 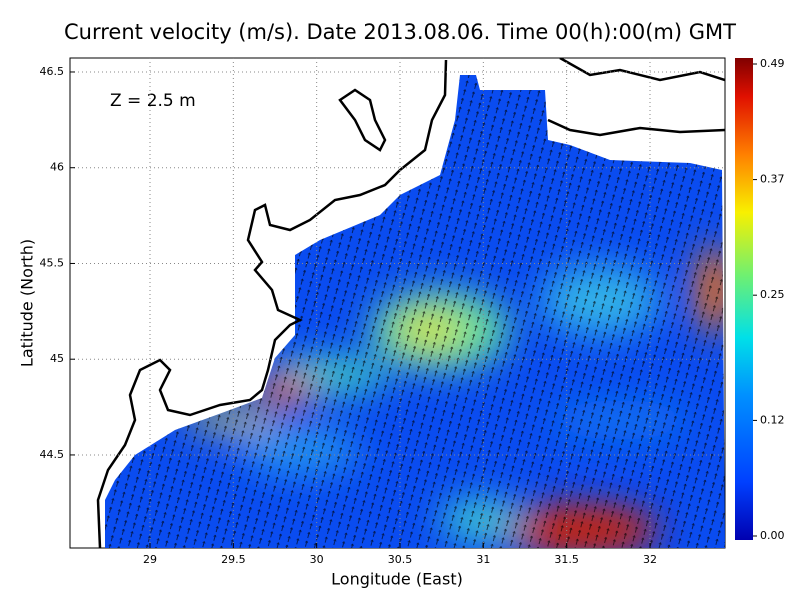 I want to click on x-tick-label: 31, so click(x=483, y=559).